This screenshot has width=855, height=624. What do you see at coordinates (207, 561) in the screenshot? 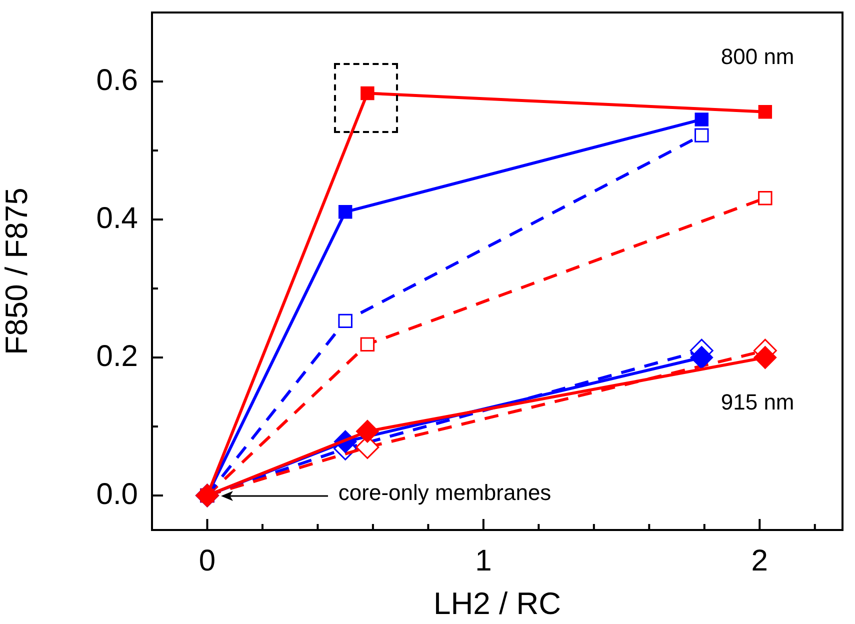
I see `x-tick-label: 0` at bounding box center [207, 561].